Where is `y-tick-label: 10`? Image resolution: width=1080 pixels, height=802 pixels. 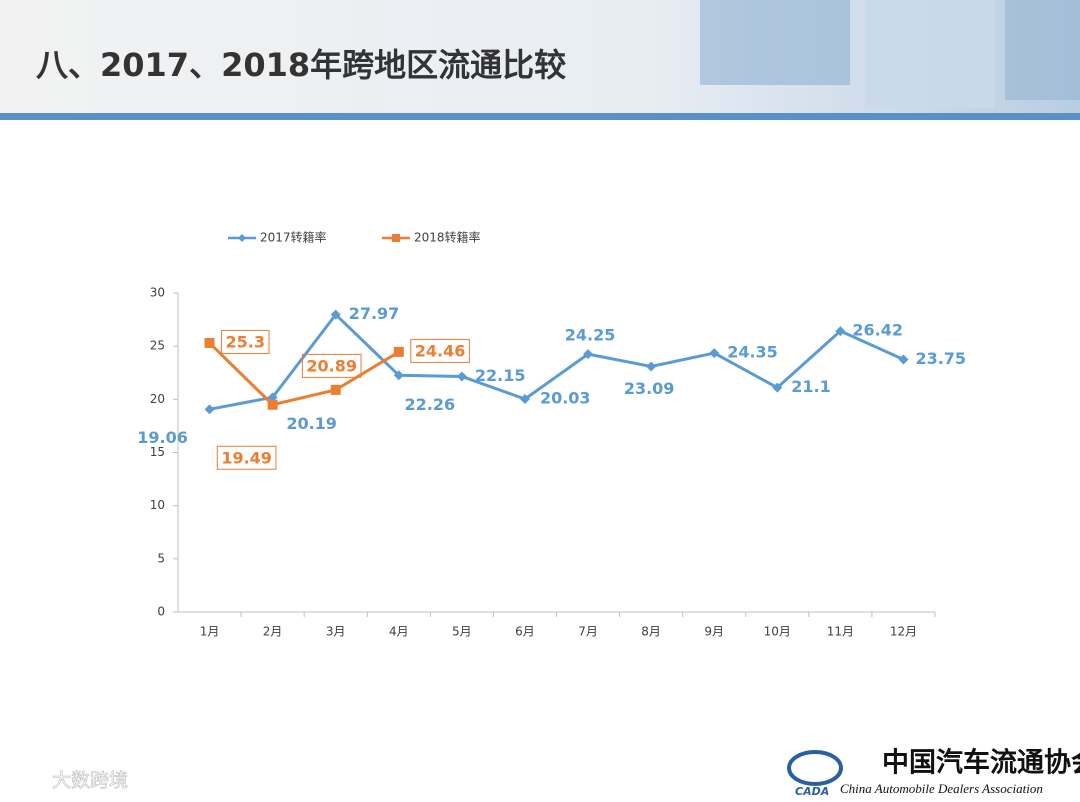 y-tick-label: 10 is located at coordinates (157, 505).